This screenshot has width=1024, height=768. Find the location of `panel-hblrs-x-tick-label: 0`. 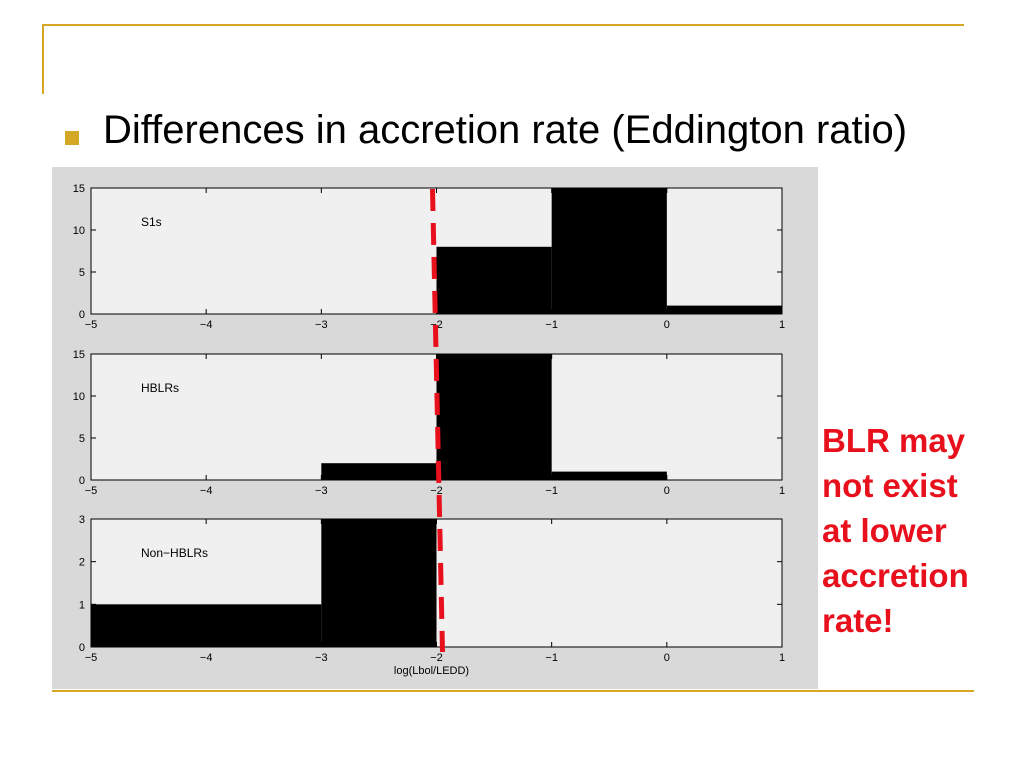

panel-hblrs-x-tick-label: 0 is located at coordinates (667, 491).